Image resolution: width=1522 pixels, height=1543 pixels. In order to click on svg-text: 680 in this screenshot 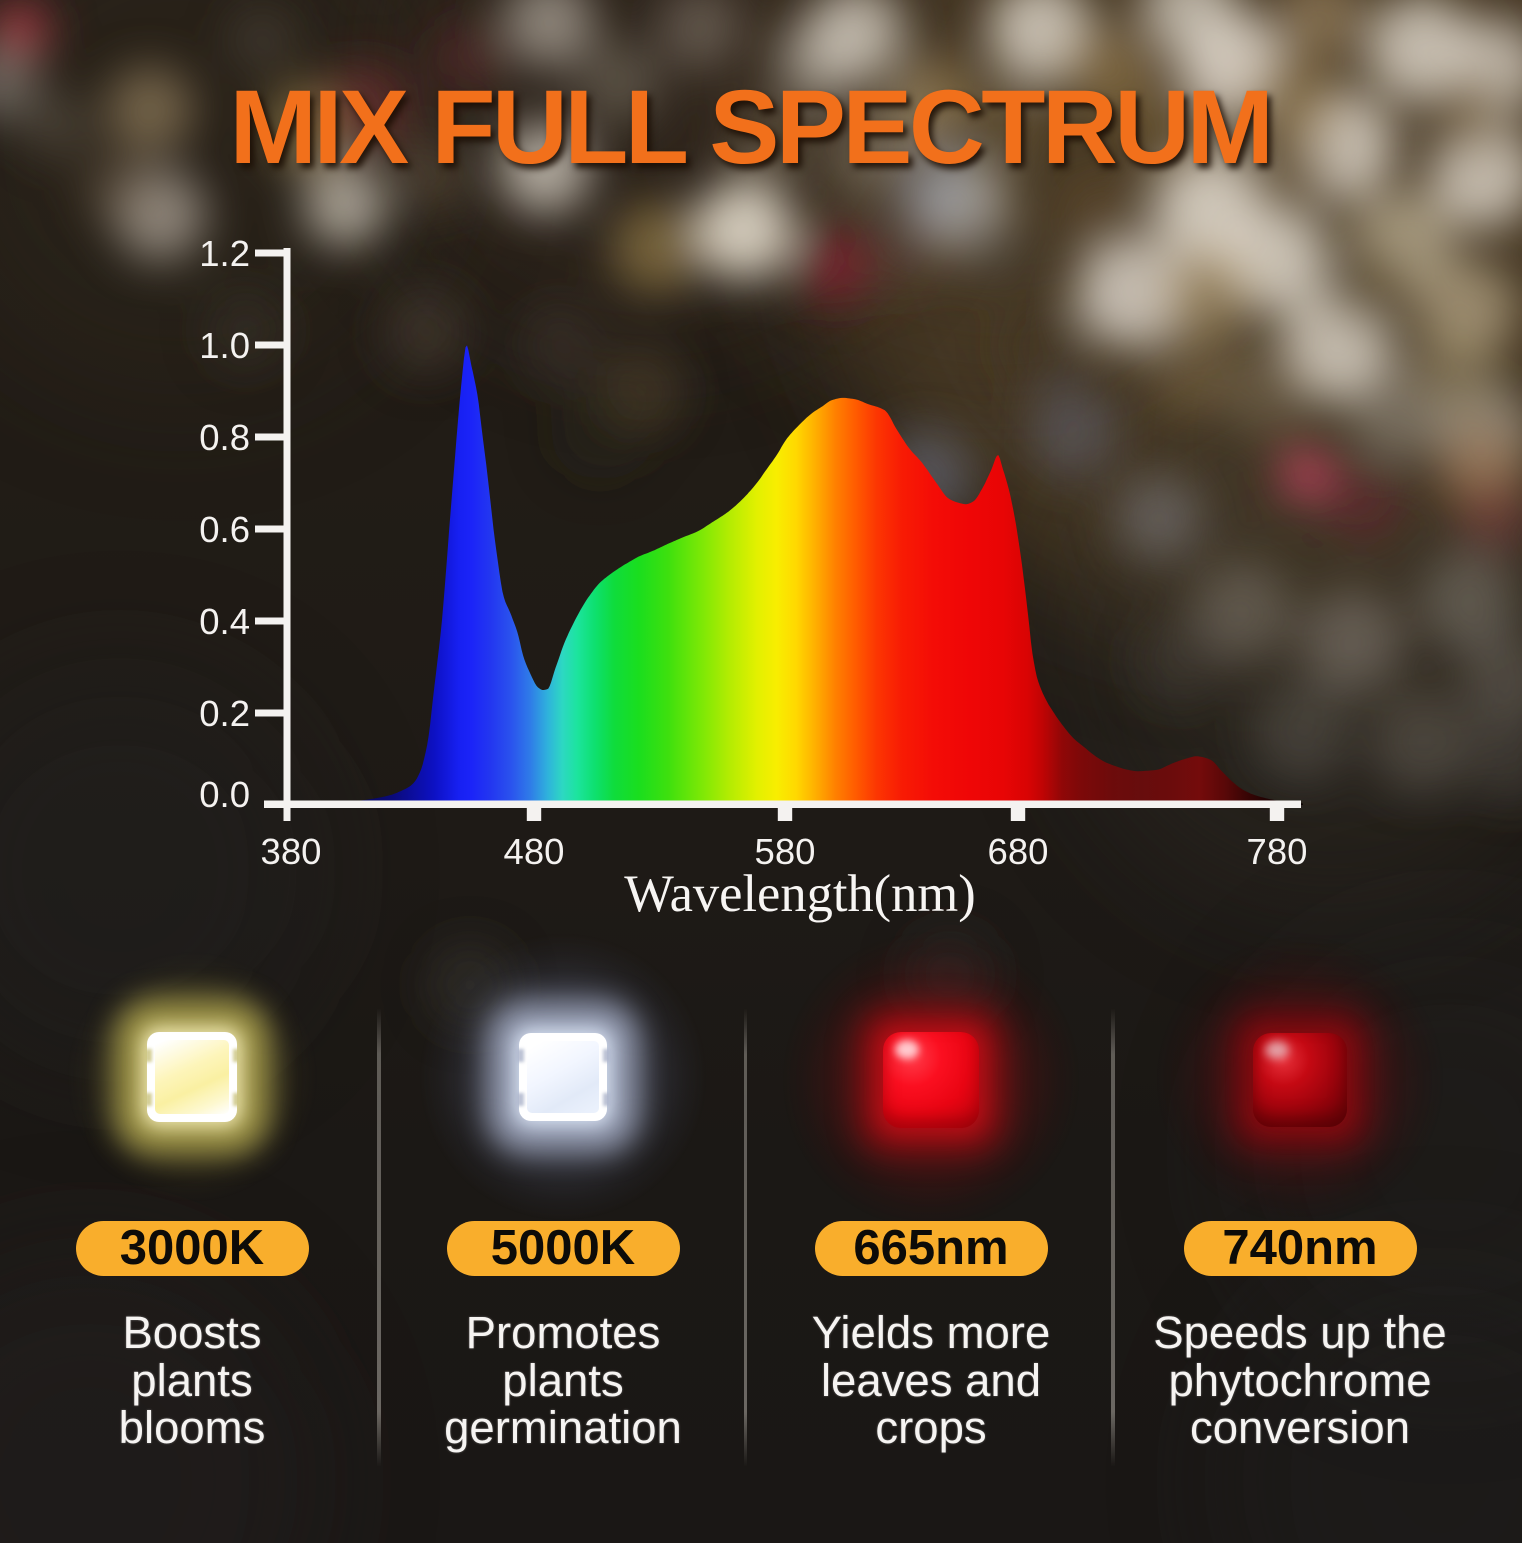, I will do `click(1018, 851)`.